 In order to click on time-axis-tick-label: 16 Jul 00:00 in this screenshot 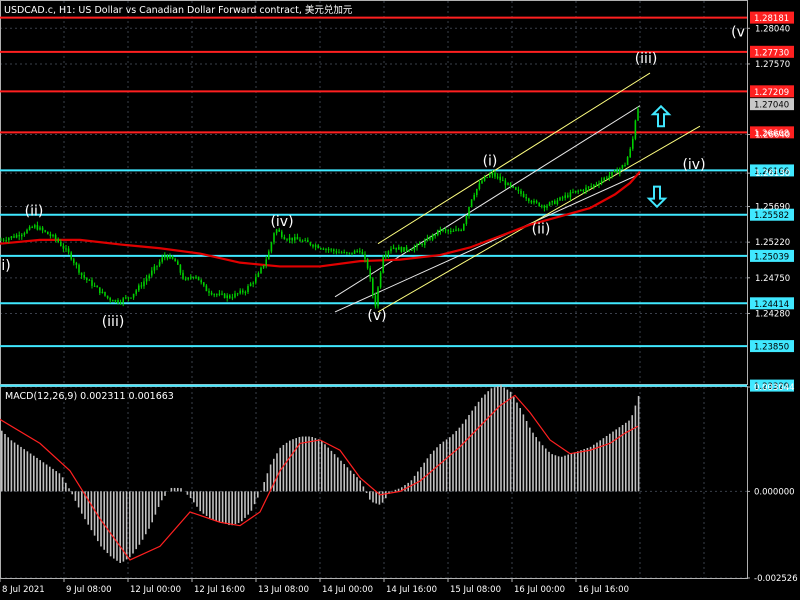, I will do `click(539, 590)`.